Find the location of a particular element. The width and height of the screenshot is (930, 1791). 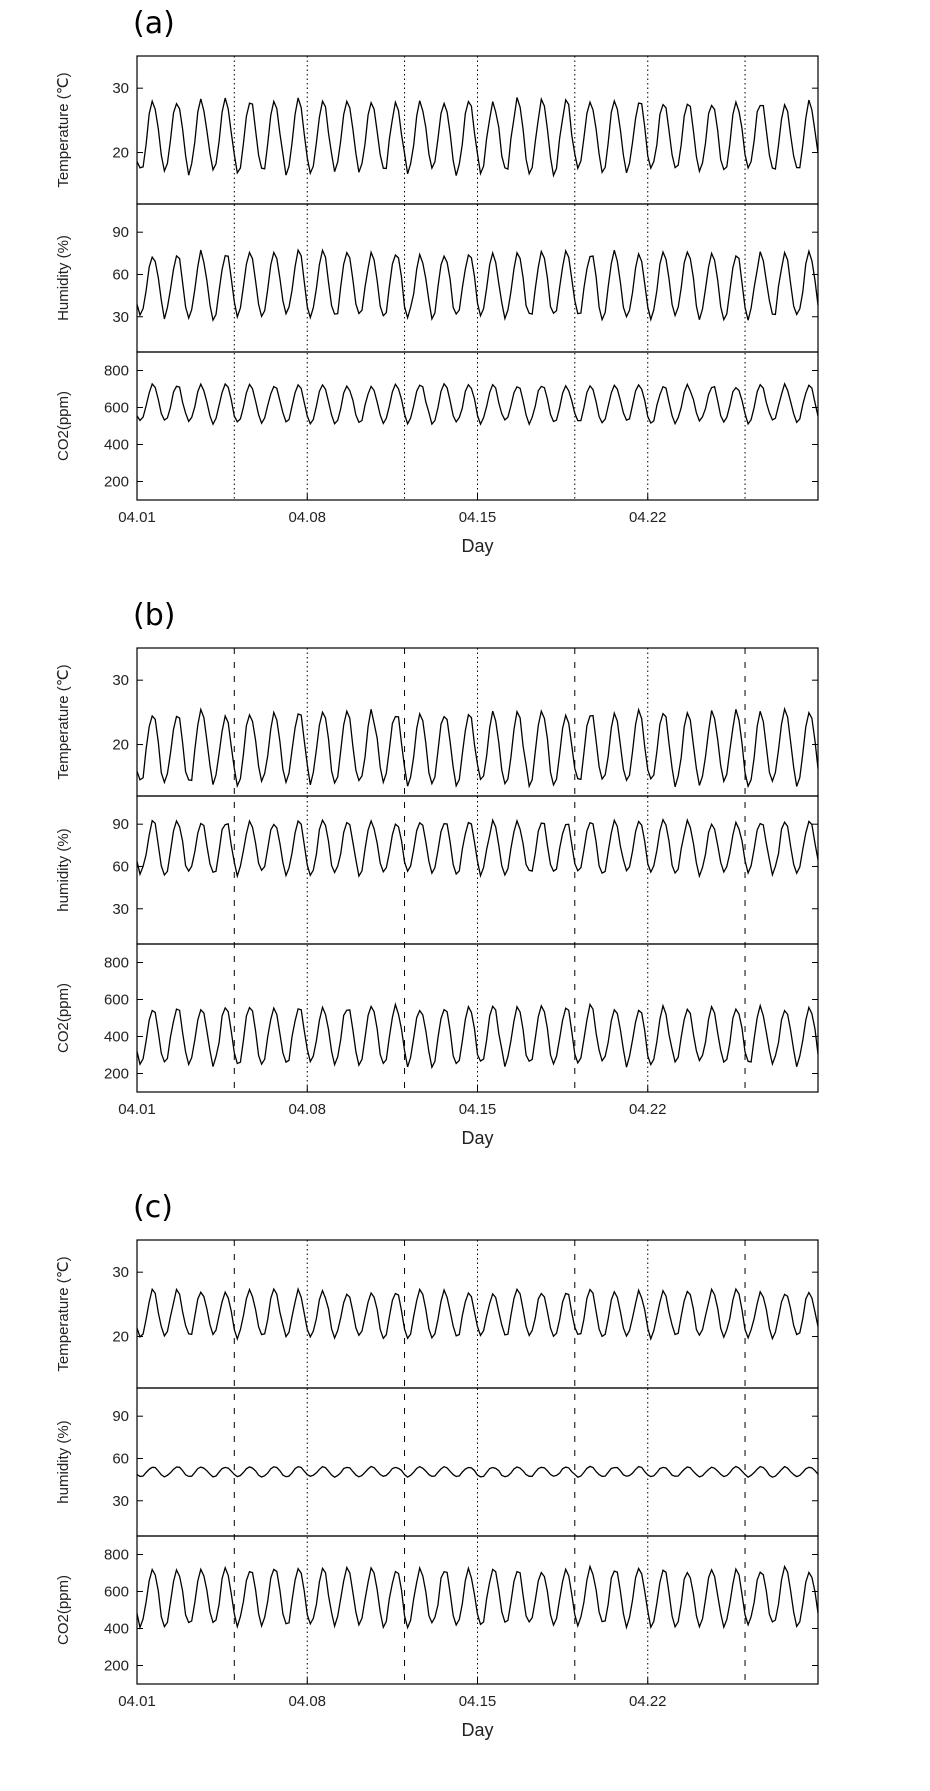

panel-label-a: (a) is located at coordinates (154, 23).